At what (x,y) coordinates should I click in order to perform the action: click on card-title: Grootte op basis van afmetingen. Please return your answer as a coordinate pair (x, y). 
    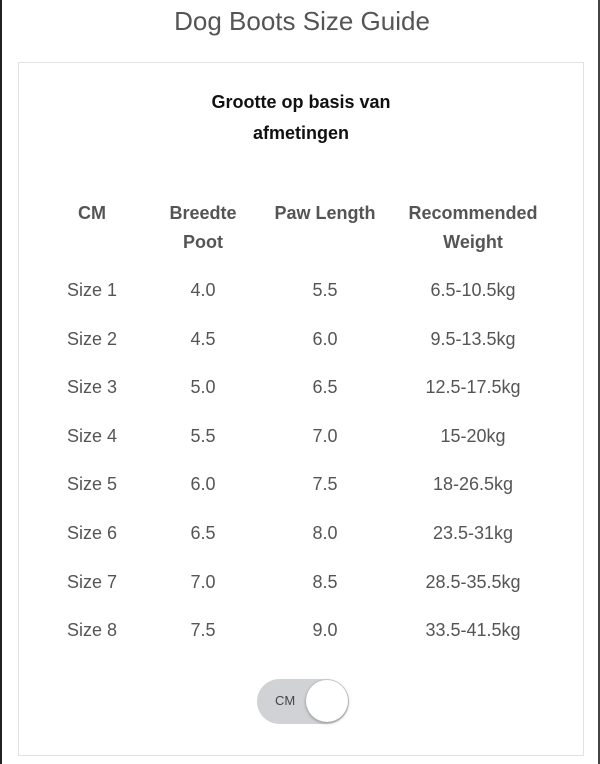
    Looking at the image, I should click on (301, 118).